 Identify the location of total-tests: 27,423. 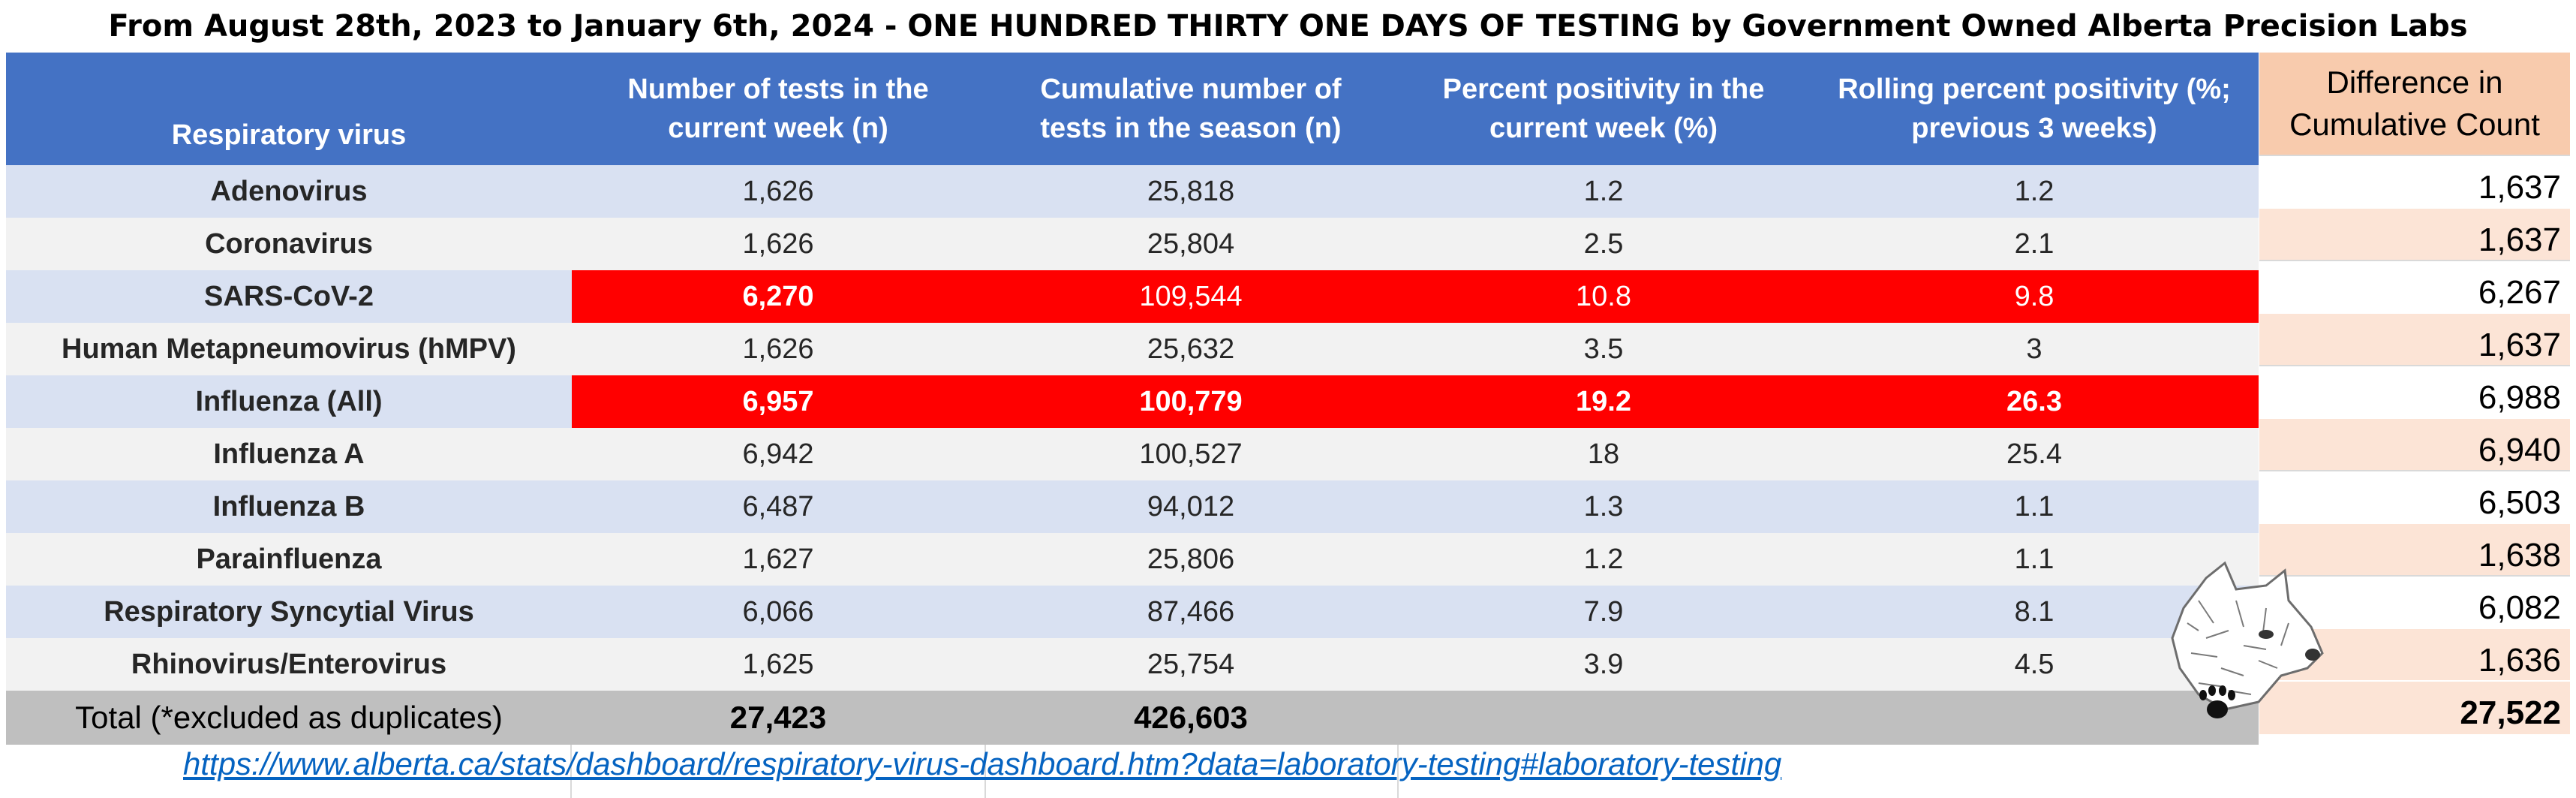
(778, 718).